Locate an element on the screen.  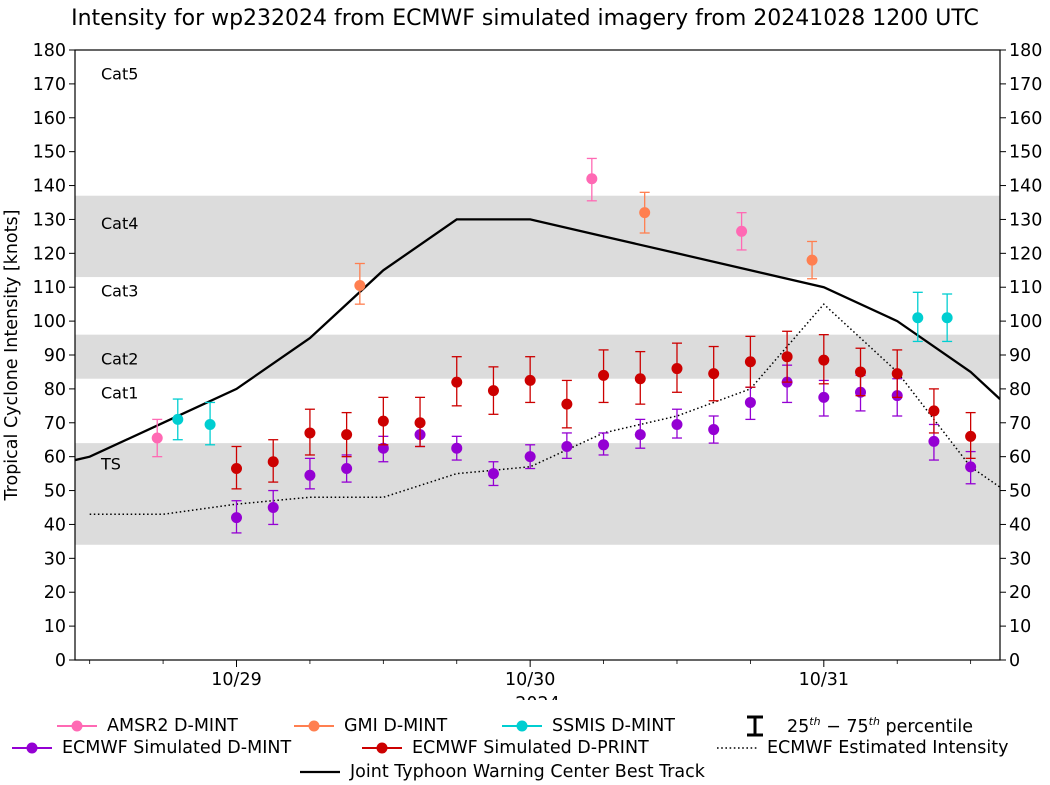
band-label-cat1: Cat1 is located at coordinates (119, 392).